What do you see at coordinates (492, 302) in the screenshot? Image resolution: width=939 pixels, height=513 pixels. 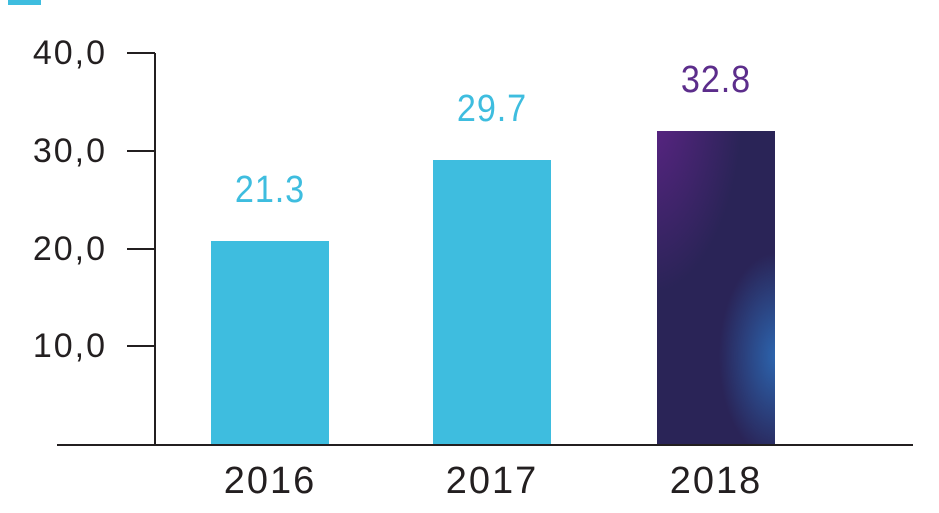 I see `bar-2017` at bounding box center [492, 302].